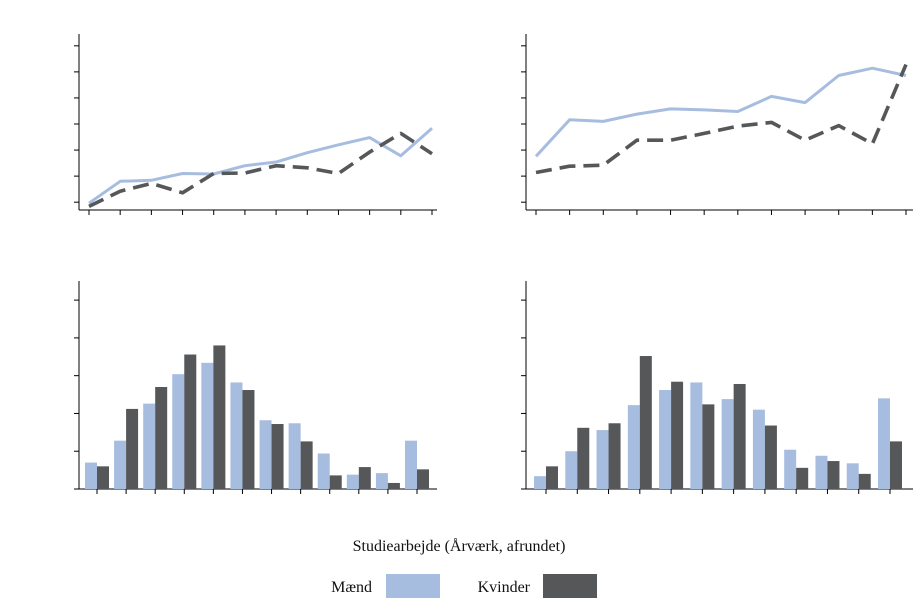 Image resolution: width=918 pixels, height=602 pixels. I want to click on legend-swatch-maend, so click(413, 586).